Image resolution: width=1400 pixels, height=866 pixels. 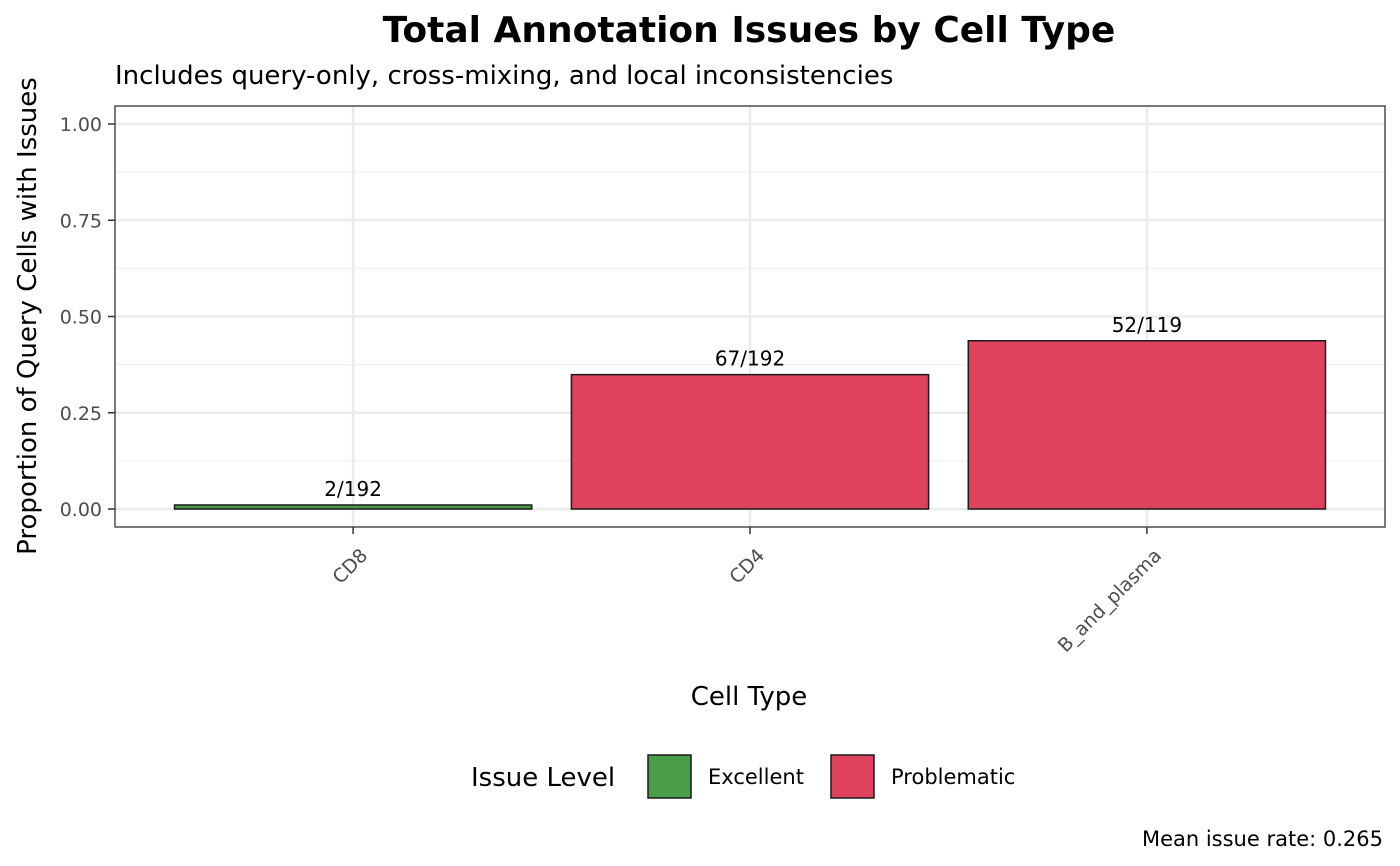 What do you see at coordinates (350, 567) in the screenshot?
I see `x-tick-label-CD8: CD8` at bounding box center [350, 567].